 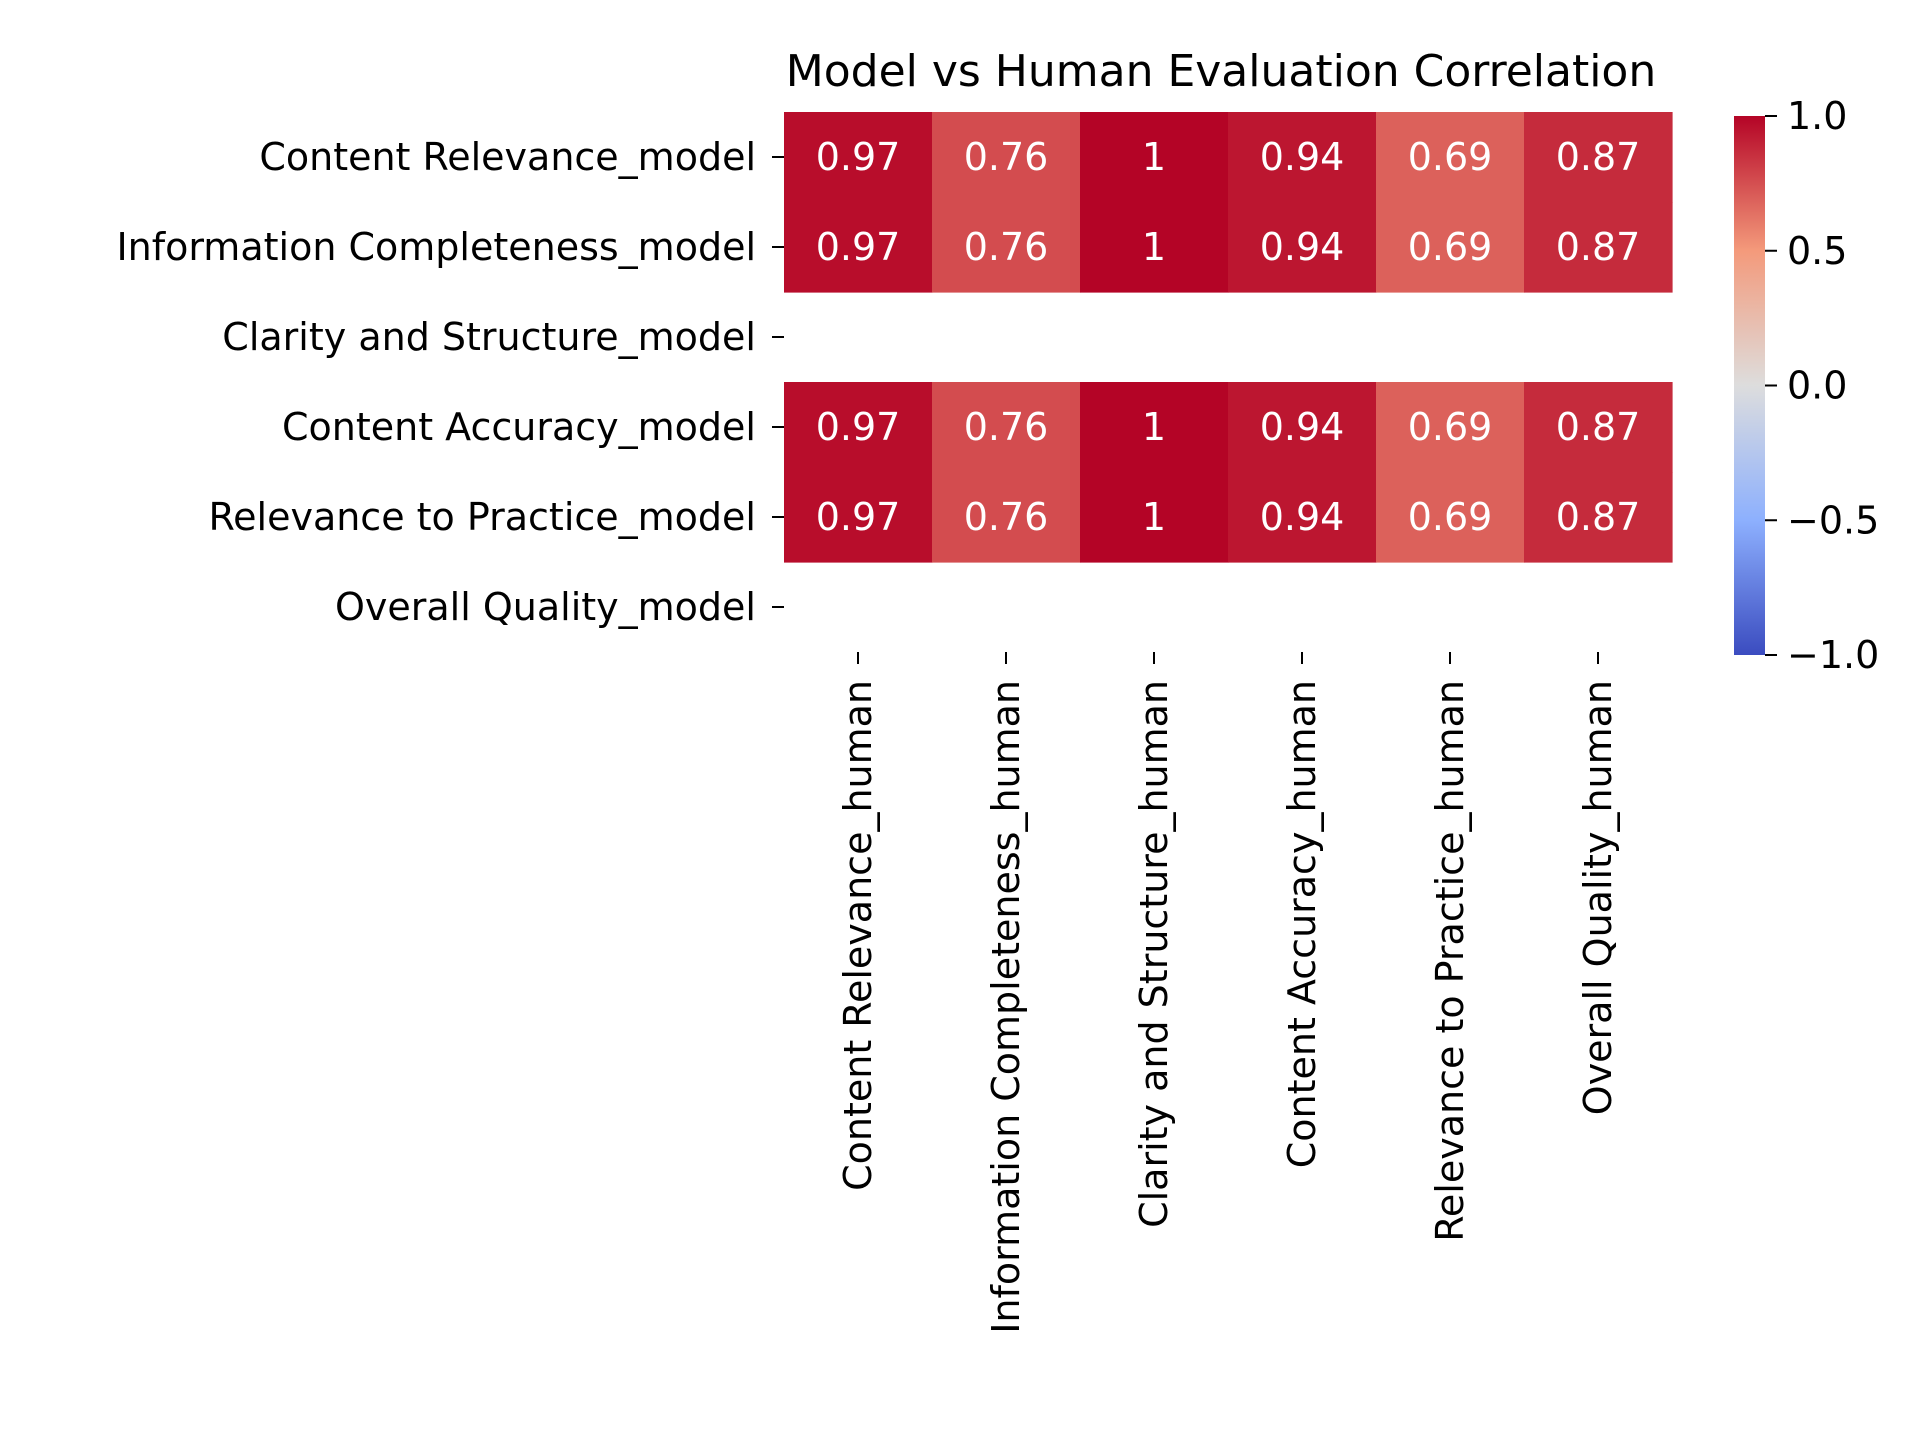 I want to click on colorbar-tick-label: −0.5, so click(x=1833, y=520).